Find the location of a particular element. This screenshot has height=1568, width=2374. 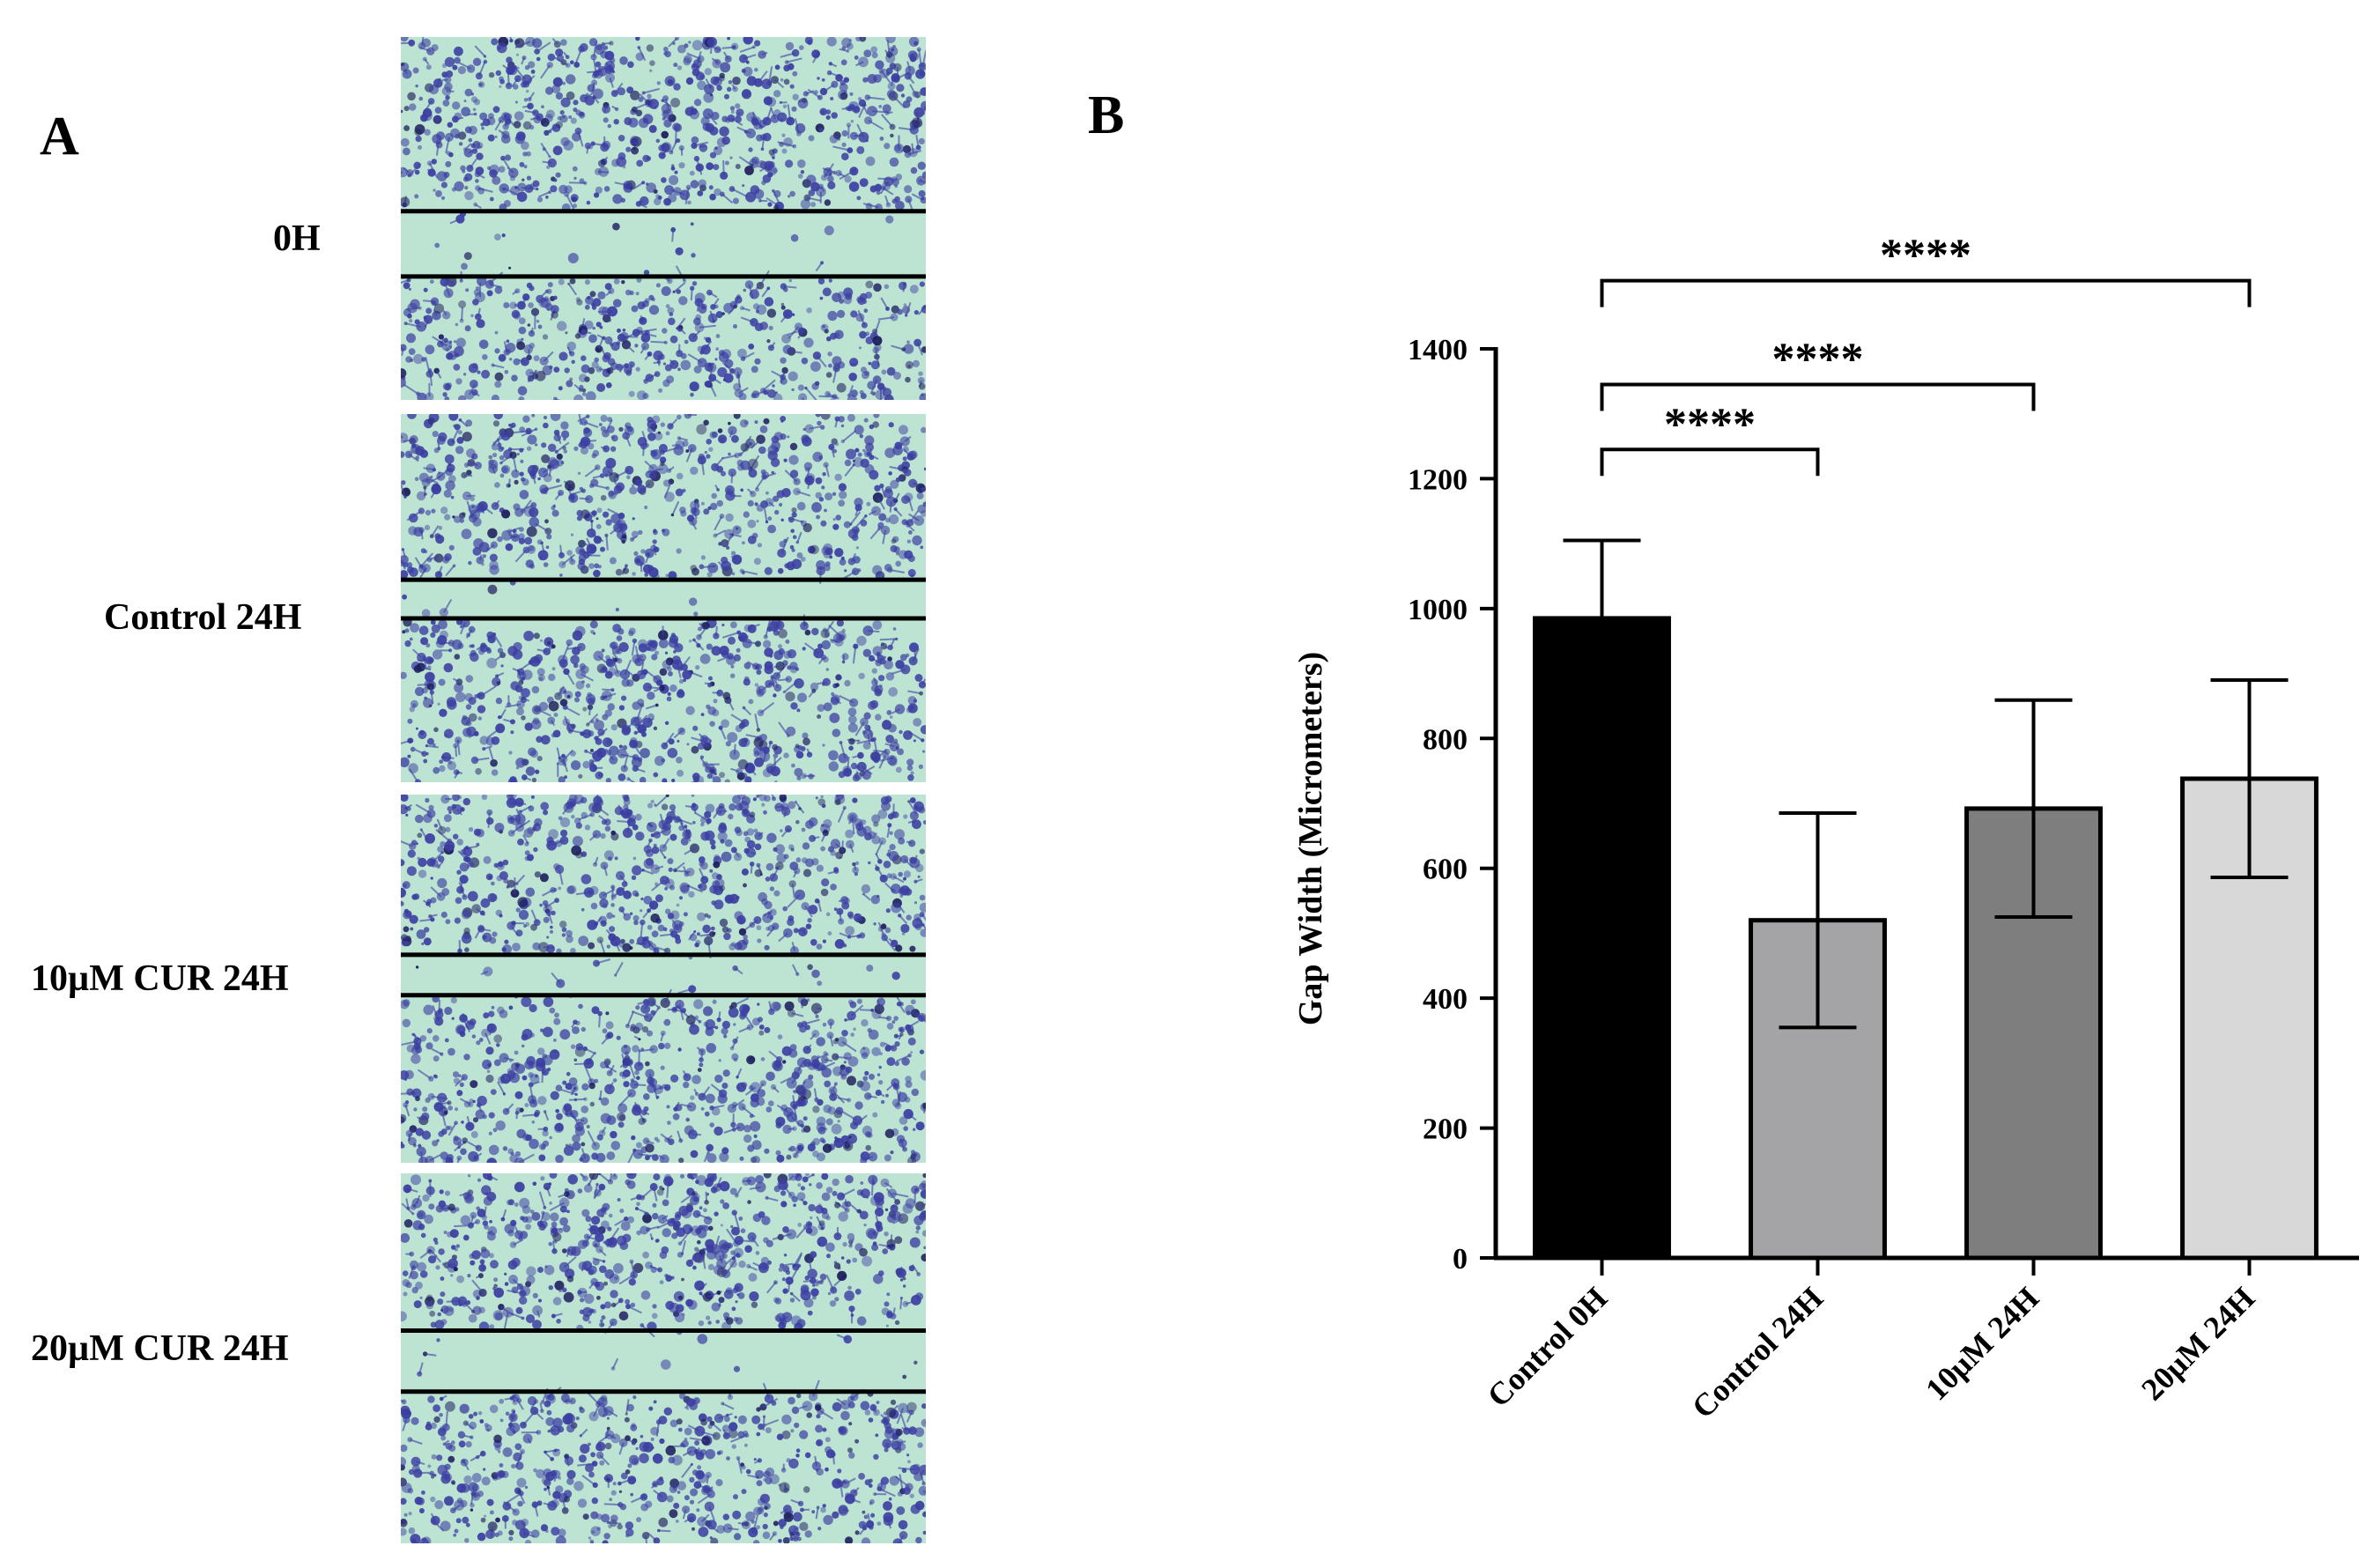

panel-b-letter: B is located at coordinates (1106, 115).